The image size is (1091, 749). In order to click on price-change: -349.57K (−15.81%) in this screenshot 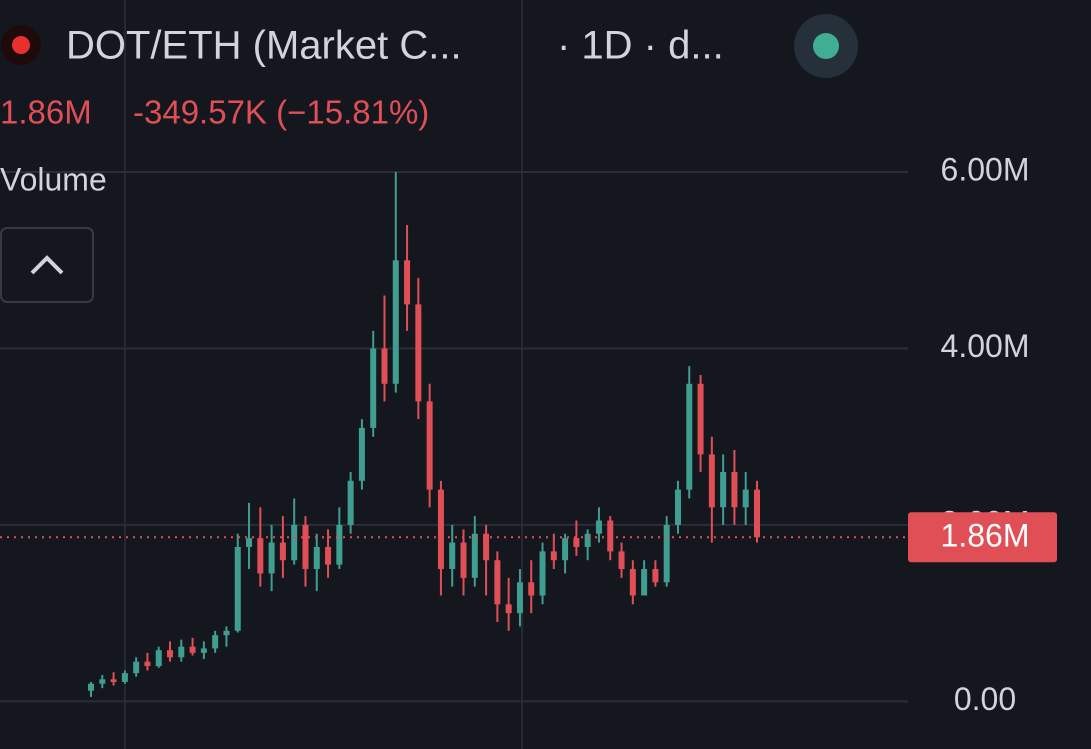, I will do `click(281, 112)`.